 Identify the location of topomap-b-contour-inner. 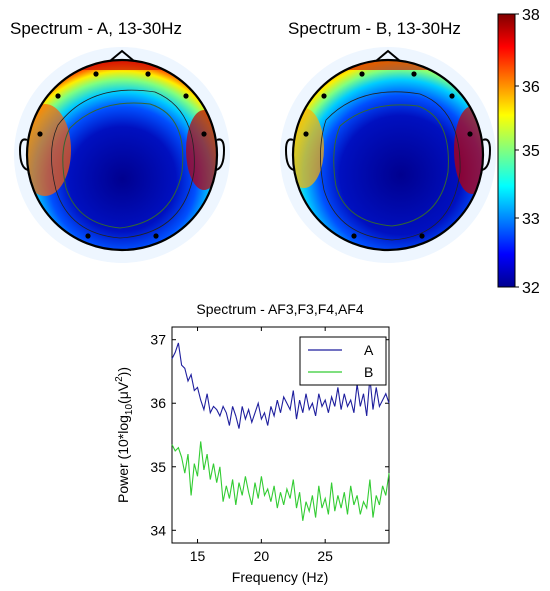
(391, 165).